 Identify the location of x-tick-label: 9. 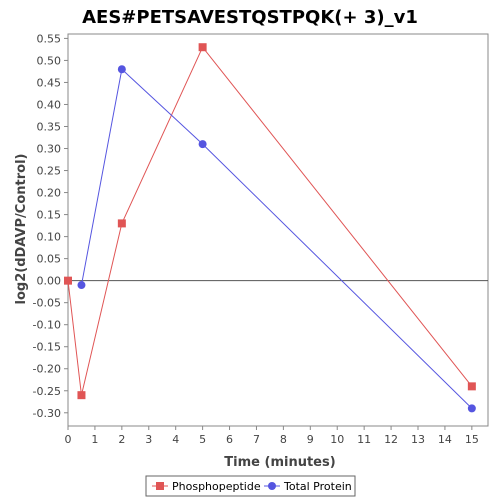
(310, 439).